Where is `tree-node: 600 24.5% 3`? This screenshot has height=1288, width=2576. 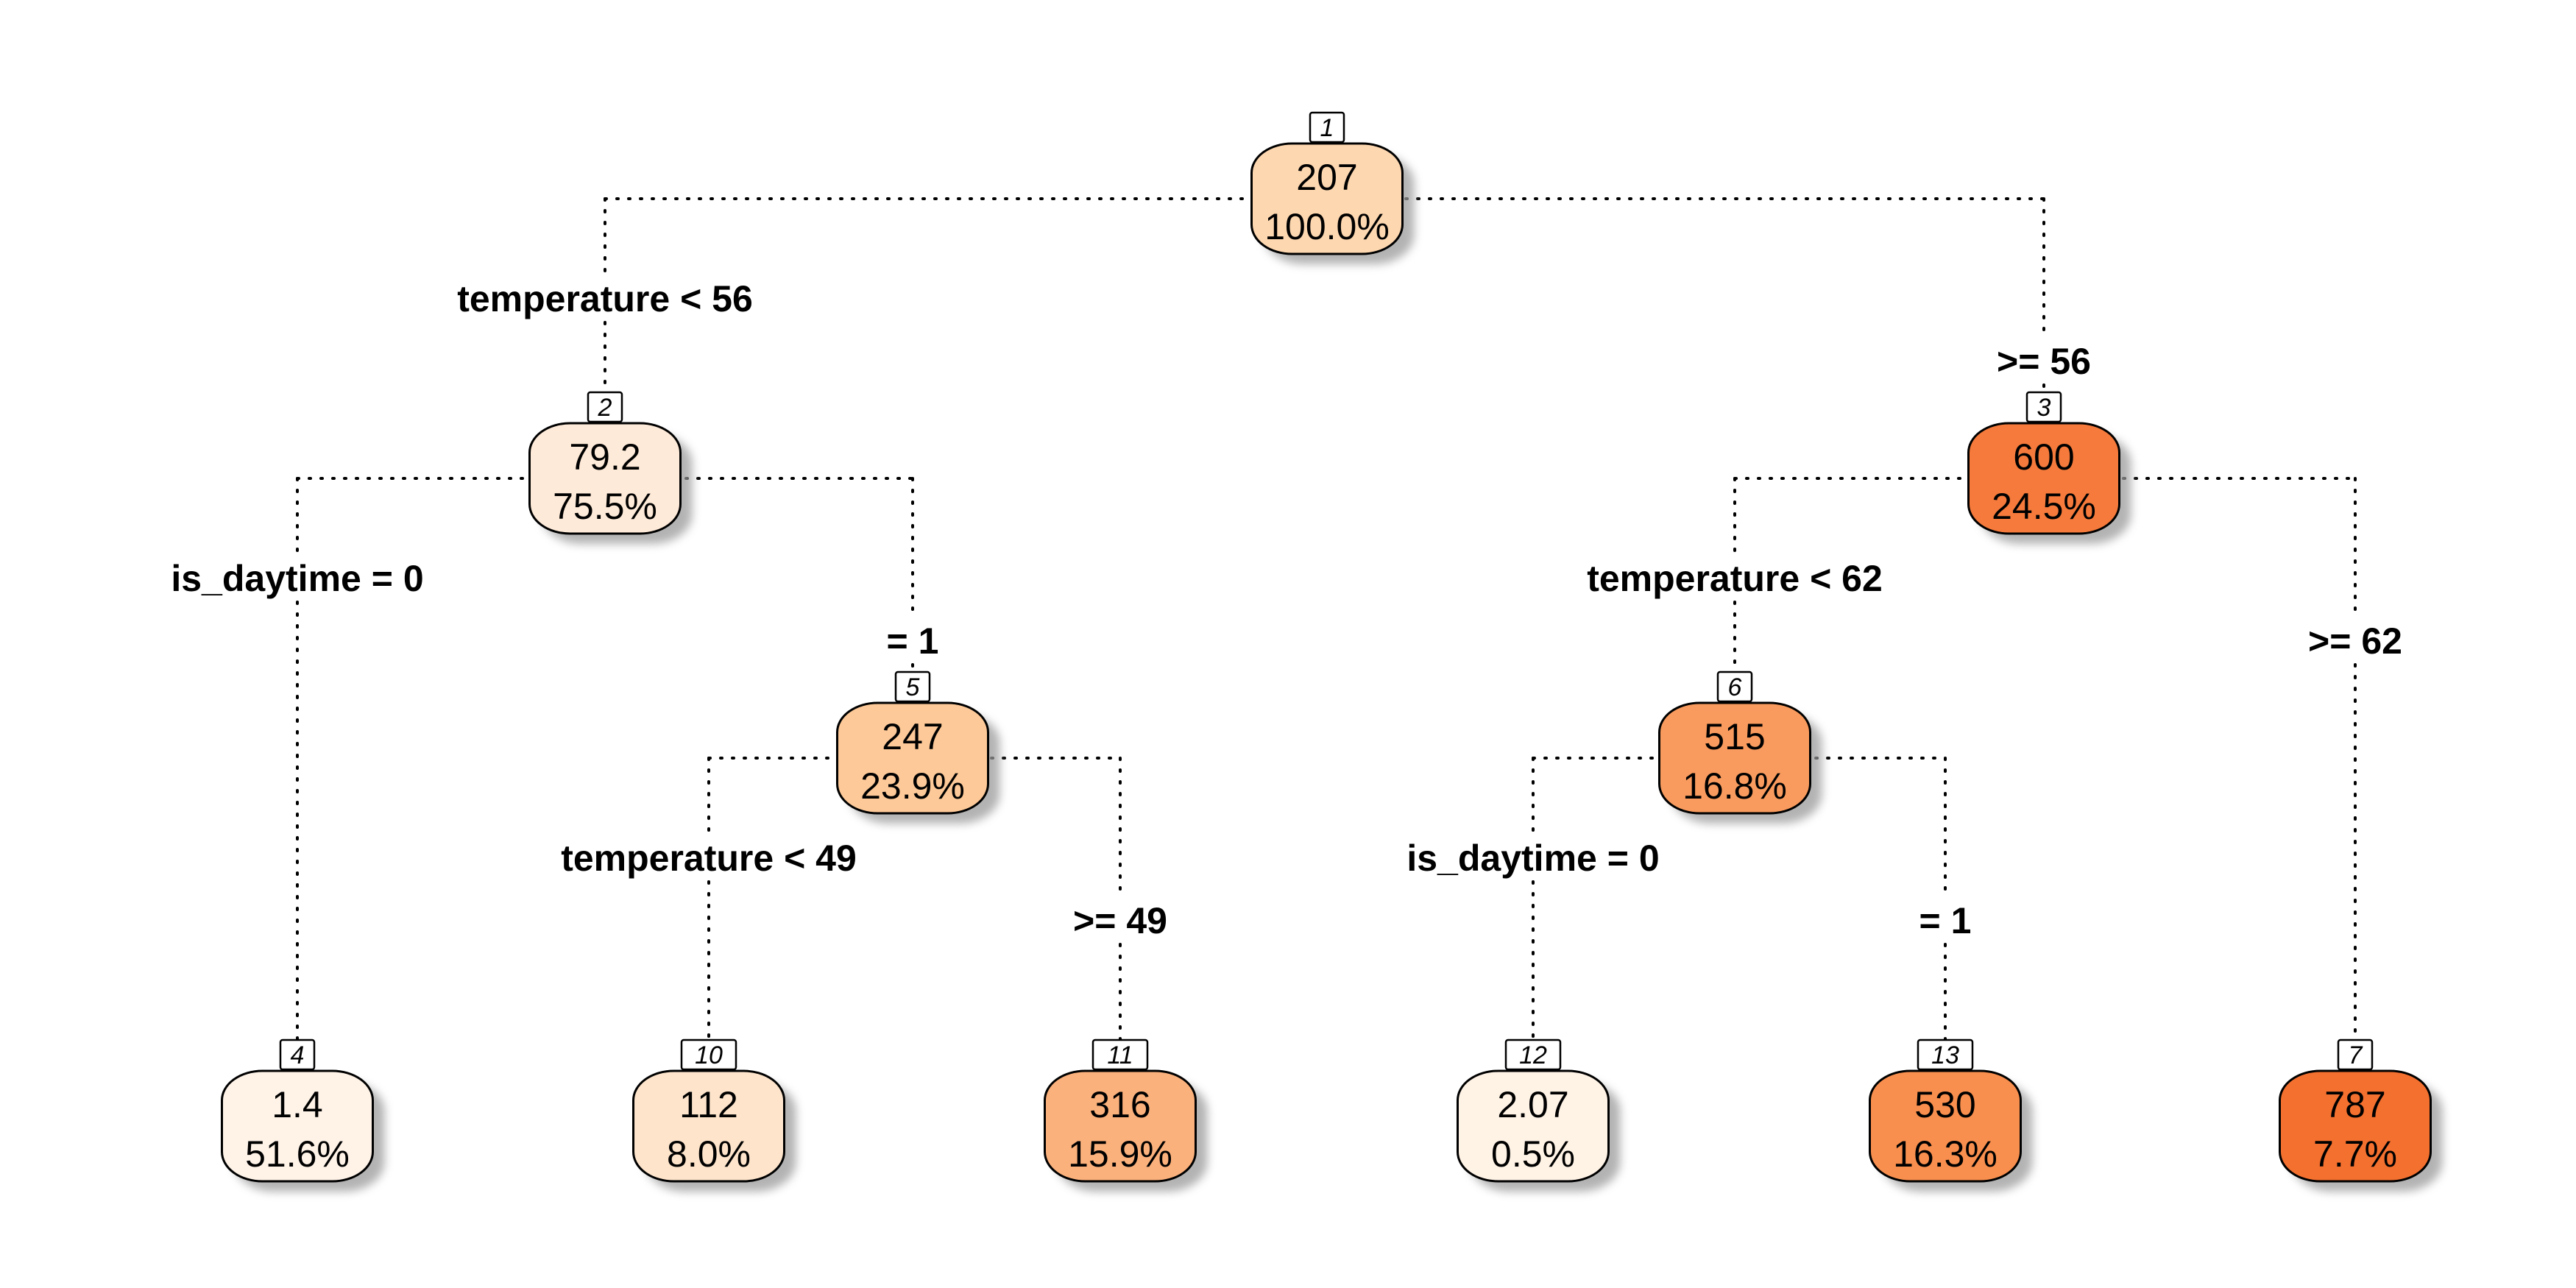 tree-node: 600 24.5% 3 is located at coordinates (2049, 467).